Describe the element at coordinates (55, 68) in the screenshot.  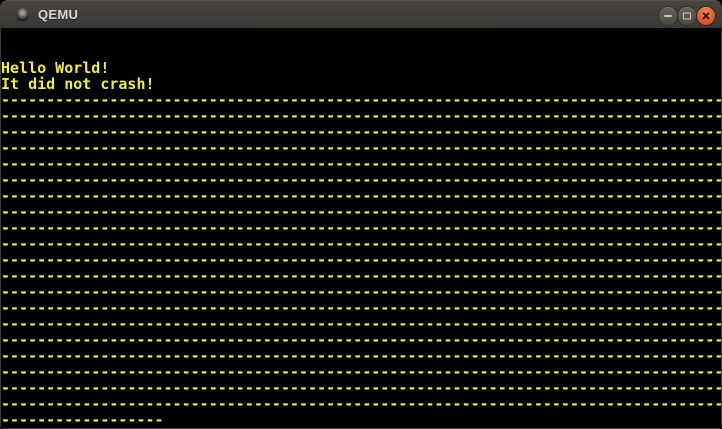
I see `terminal-line: Hello World!` at that location.